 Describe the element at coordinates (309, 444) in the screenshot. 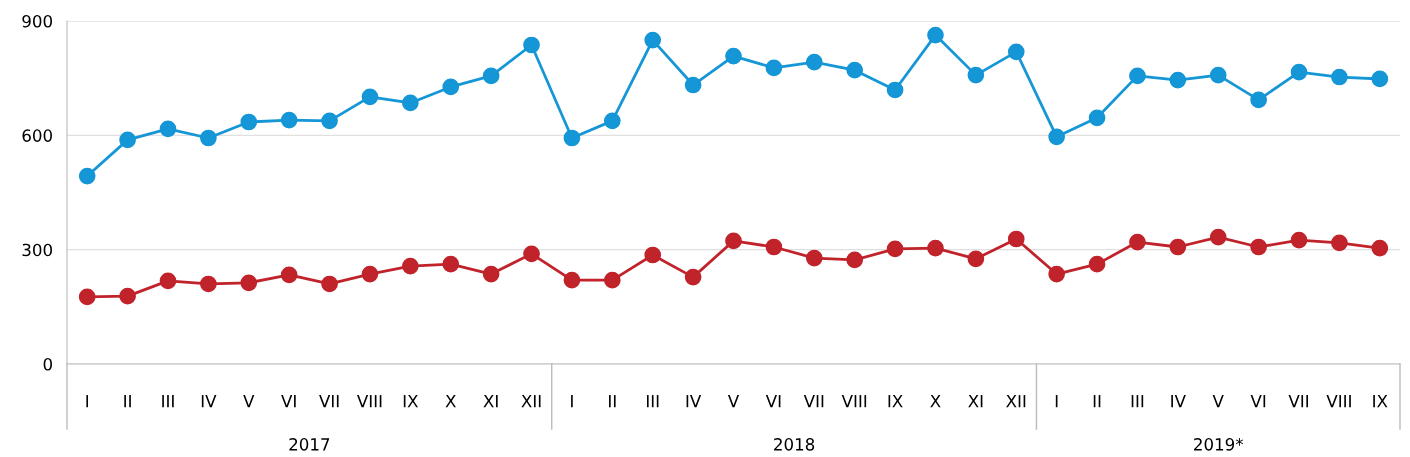

I see `text: 2017` at that location.